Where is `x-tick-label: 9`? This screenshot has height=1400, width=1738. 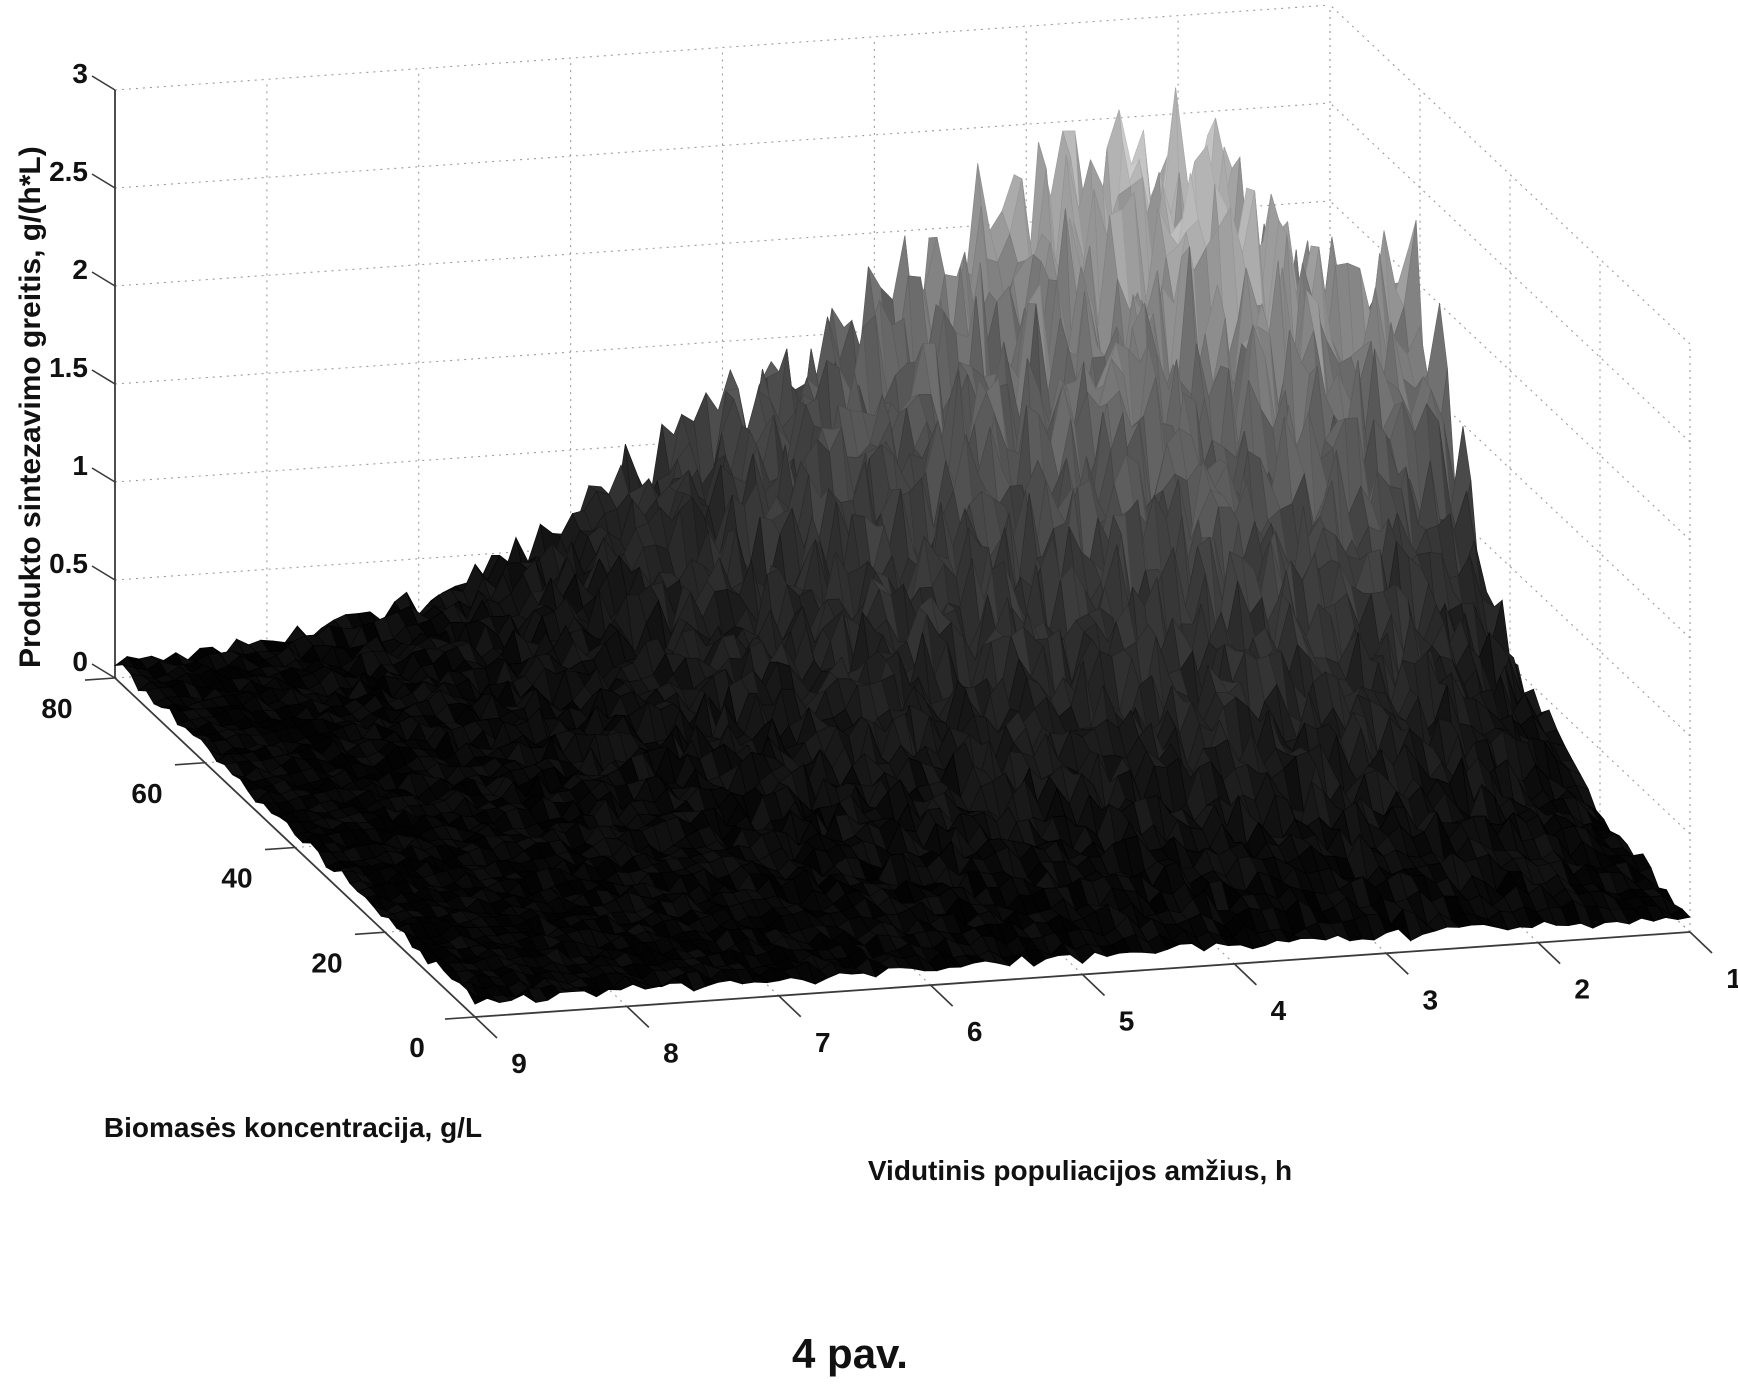
x-tick-label: 9 is located at coordinates (519, 1063).